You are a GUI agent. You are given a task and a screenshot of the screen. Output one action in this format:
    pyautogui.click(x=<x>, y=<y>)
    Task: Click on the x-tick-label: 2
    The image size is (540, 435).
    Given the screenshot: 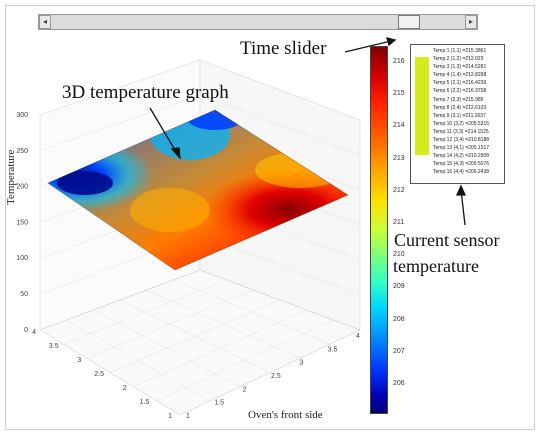 What is the action you would take?
    pyautogui.click(x=245, y=389)
    